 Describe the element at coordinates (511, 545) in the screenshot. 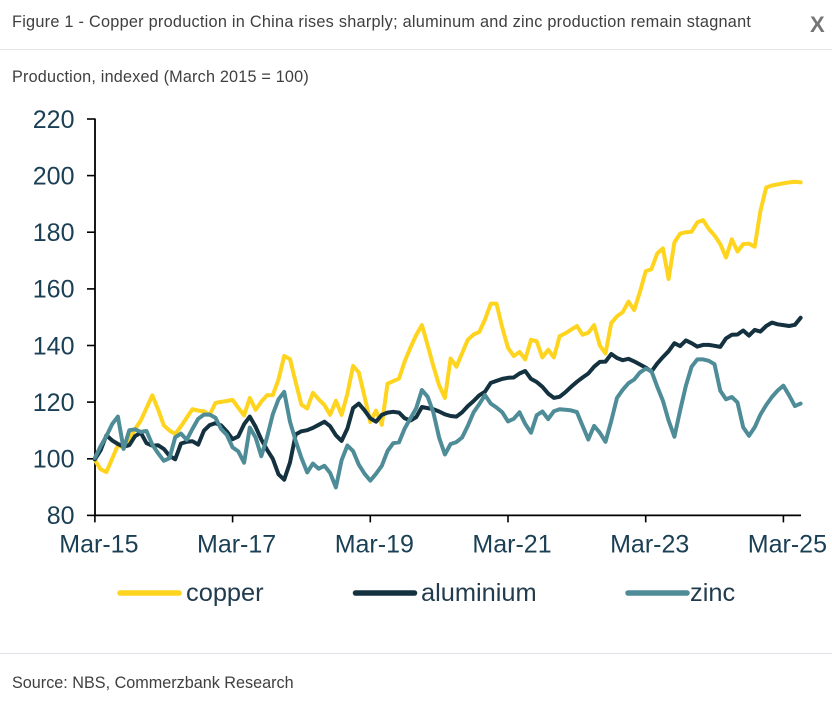

I see `svg-text: Mar-21` at that location.